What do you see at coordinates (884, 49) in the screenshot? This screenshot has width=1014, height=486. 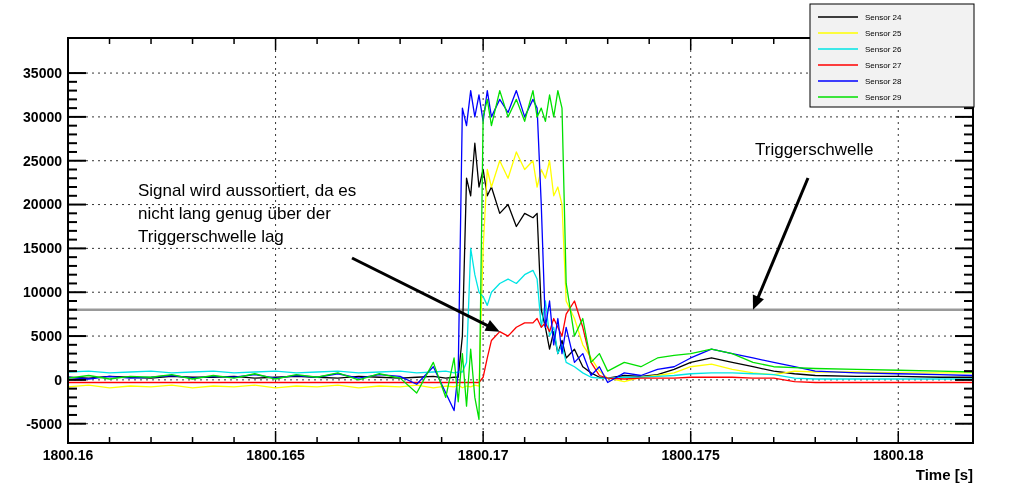 I see `legend-label: Sensor 26` at bounding box center [884, 49].